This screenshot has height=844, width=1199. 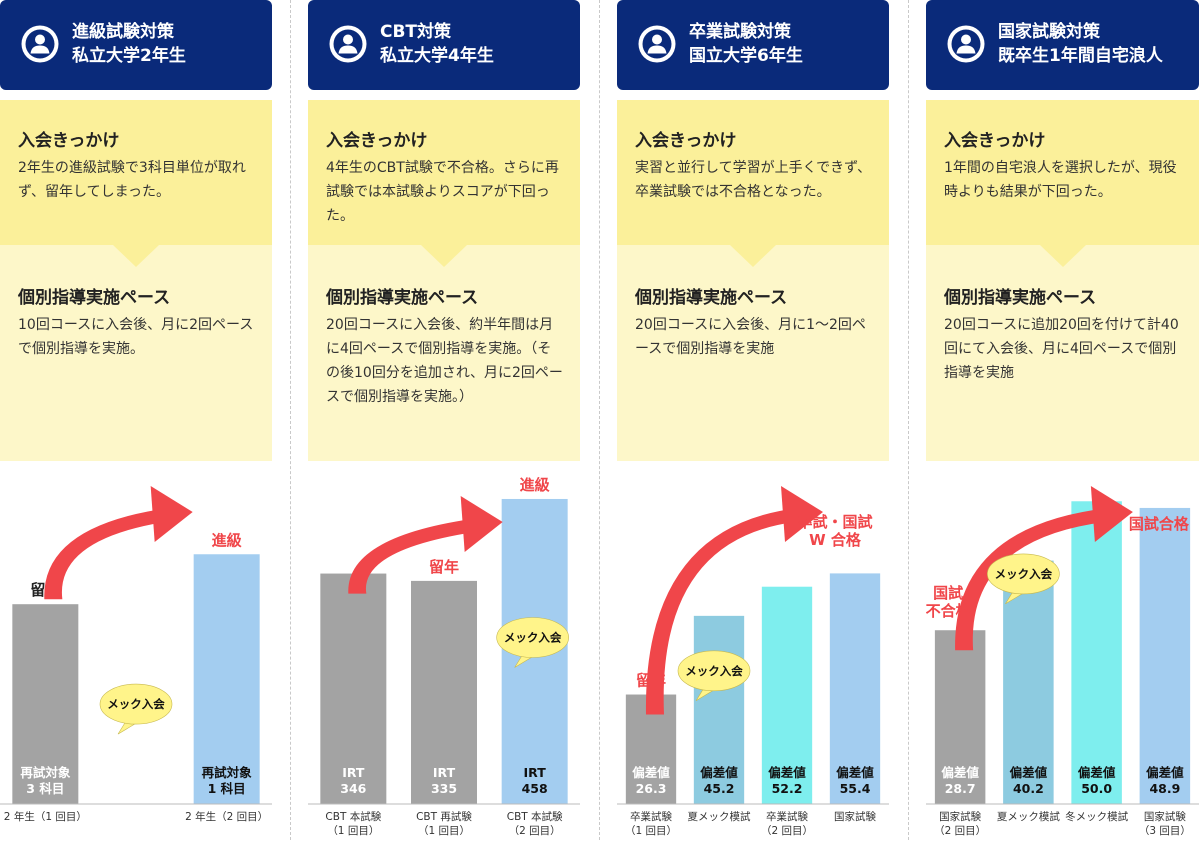 What do you see at coordinates (834, 522) in the screenshot?
I see `result-annotation: 卒試・国試` at bounding box center [834, 522].